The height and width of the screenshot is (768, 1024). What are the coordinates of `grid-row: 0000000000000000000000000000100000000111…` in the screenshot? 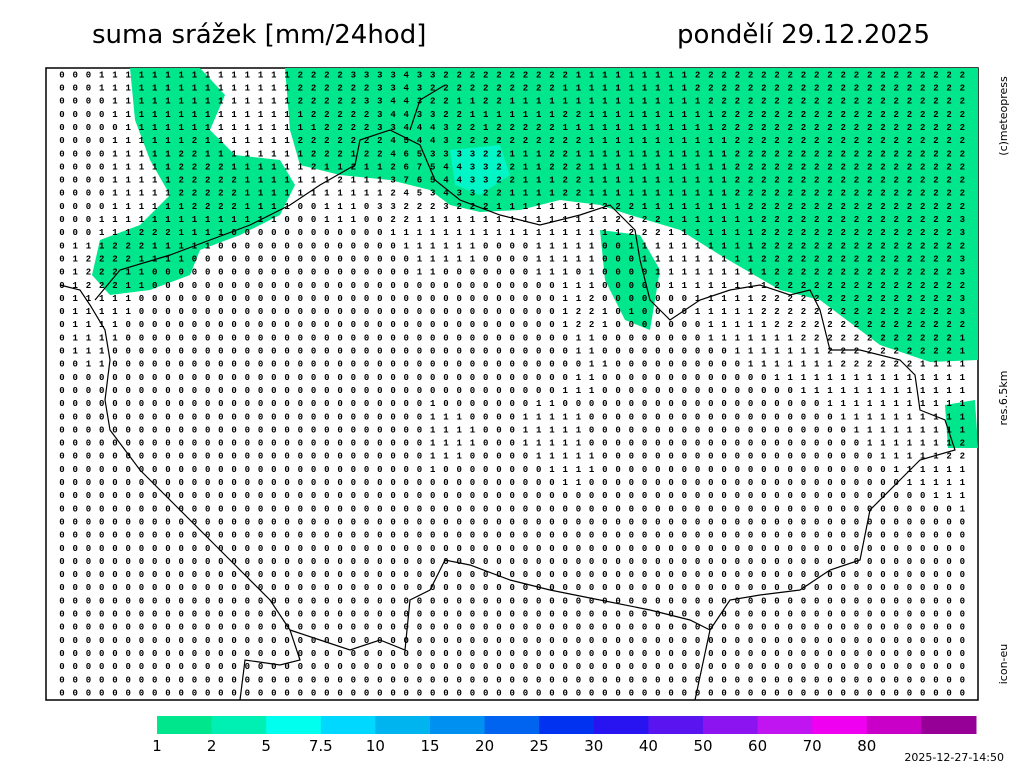 It's located at (516, 470).